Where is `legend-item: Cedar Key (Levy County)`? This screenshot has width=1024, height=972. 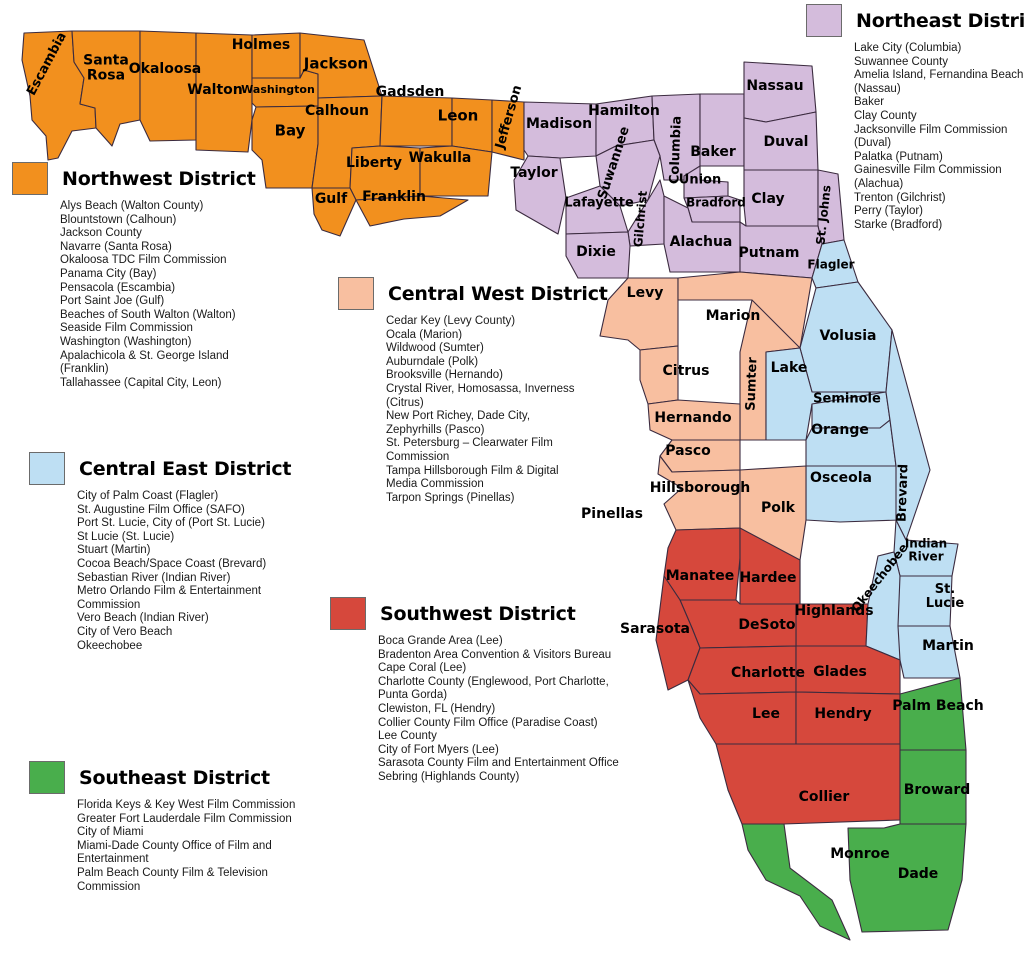
legend-item: Cedar Key (Levy County) is located at coordinates (451, 321).